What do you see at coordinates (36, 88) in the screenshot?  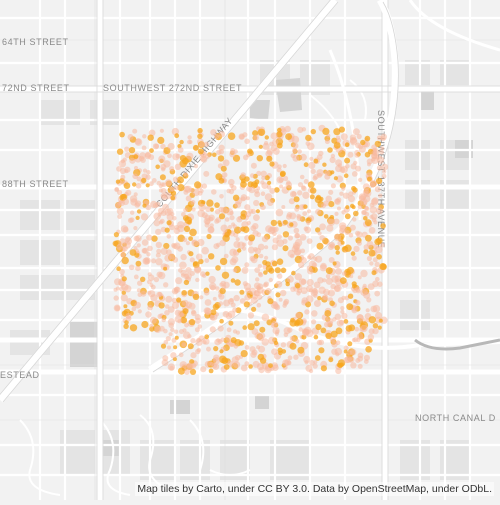 I see `label-72nd-street-west: 72ND STREET` at bounding box center [36, 88].